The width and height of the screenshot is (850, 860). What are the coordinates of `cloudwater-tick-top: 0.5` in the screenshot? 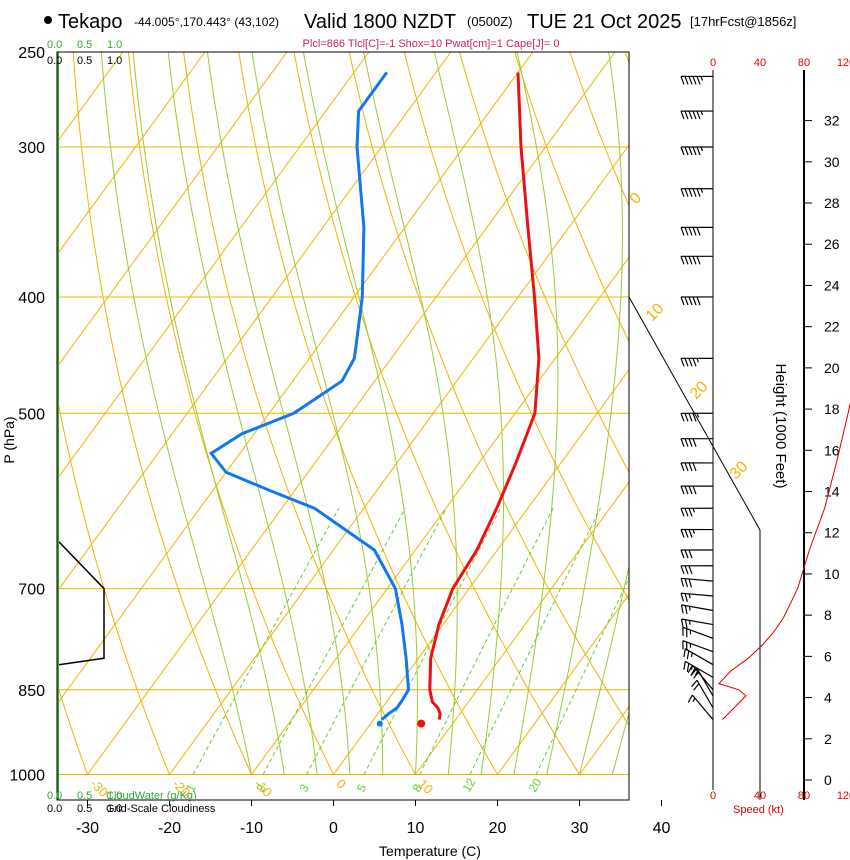 It's located at (84, 45).